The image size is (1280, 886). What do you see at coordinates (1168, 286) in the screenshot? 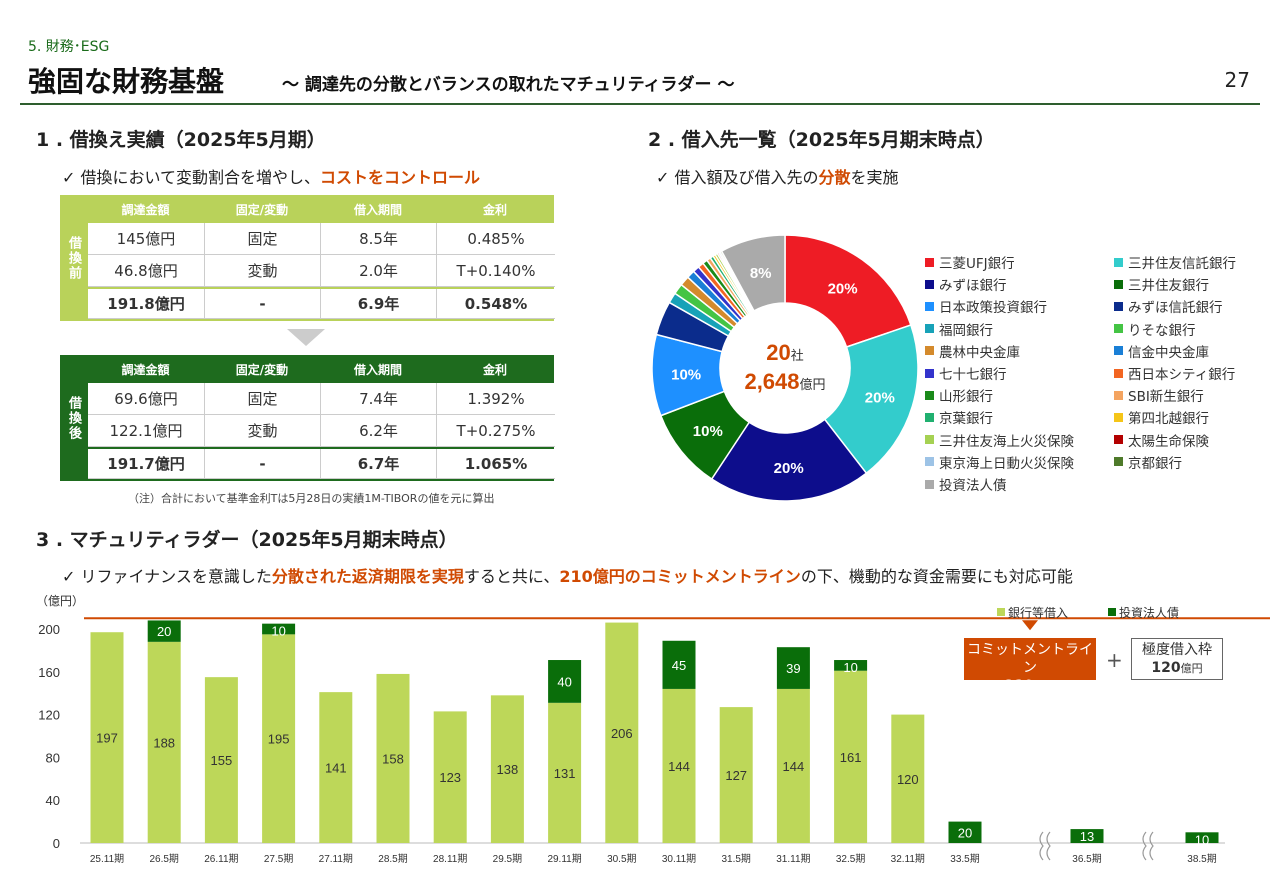
I see `legend-label: 三井住友銀行` at bounding box center [1168, 286].